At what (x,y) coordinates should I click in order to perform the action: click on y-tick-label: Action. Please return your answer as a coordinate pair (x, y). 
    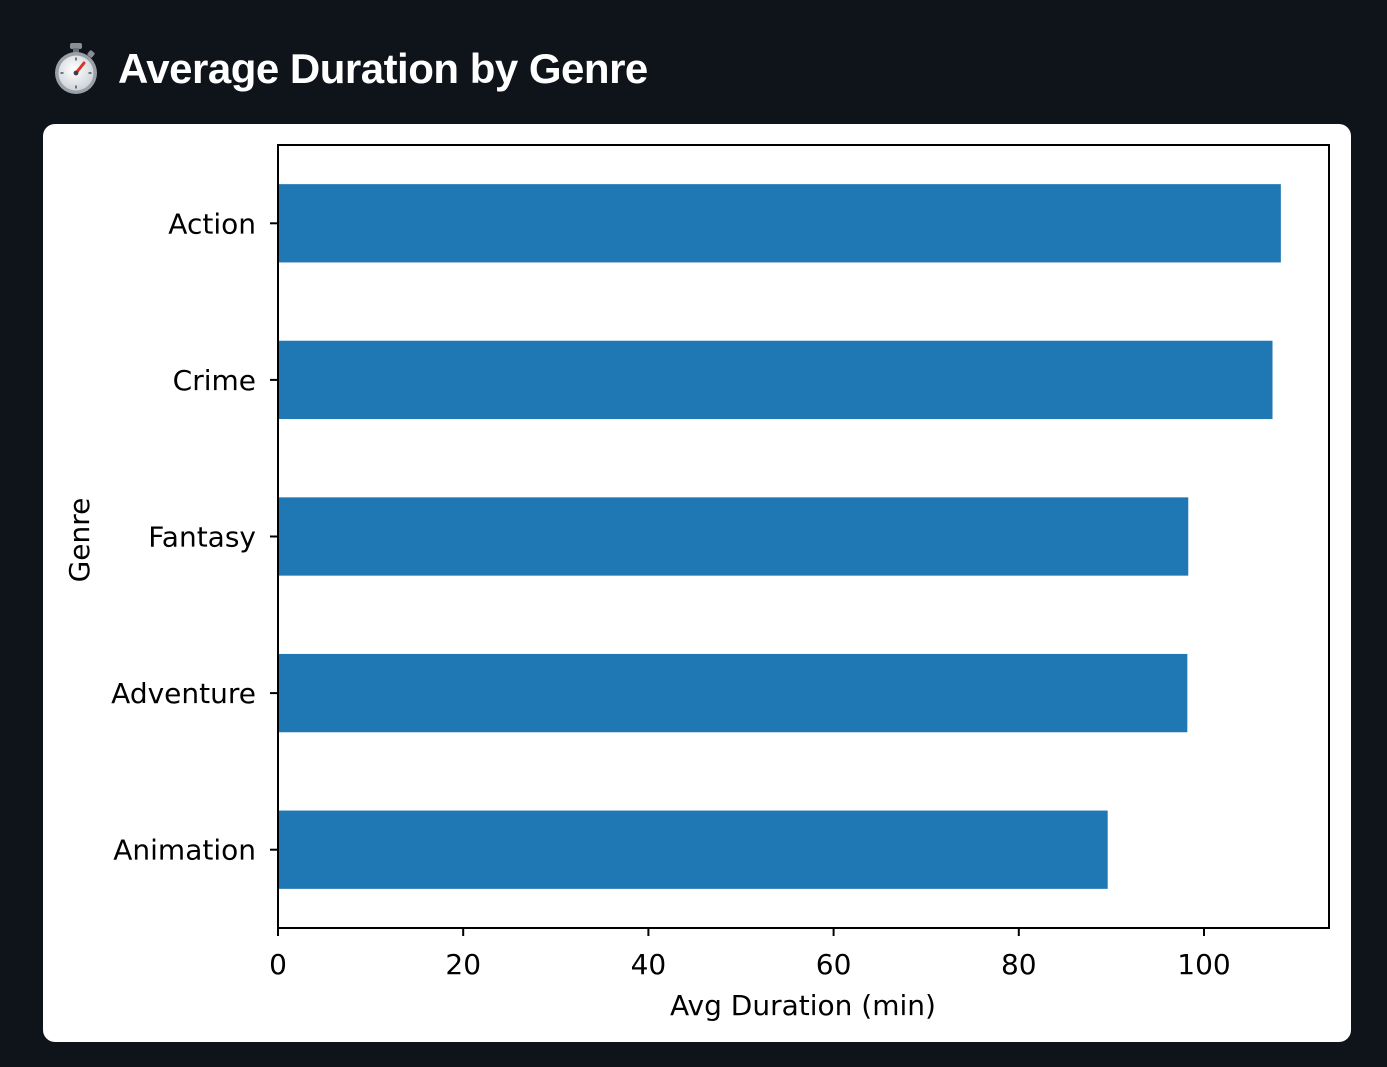
    Looking at the image, I should click on (212, 223).